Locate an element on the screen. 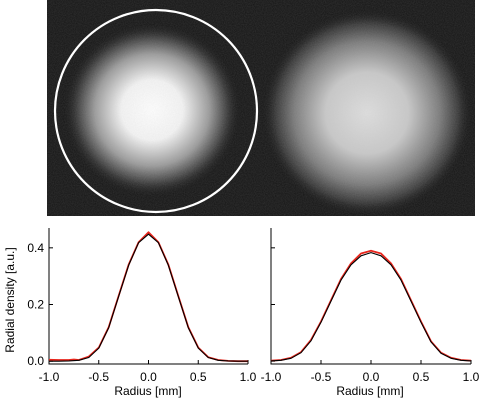 This screenshot has width=485, height=402. x-axis-label-left: Radius [mm] is located at coordinates (147, 391).